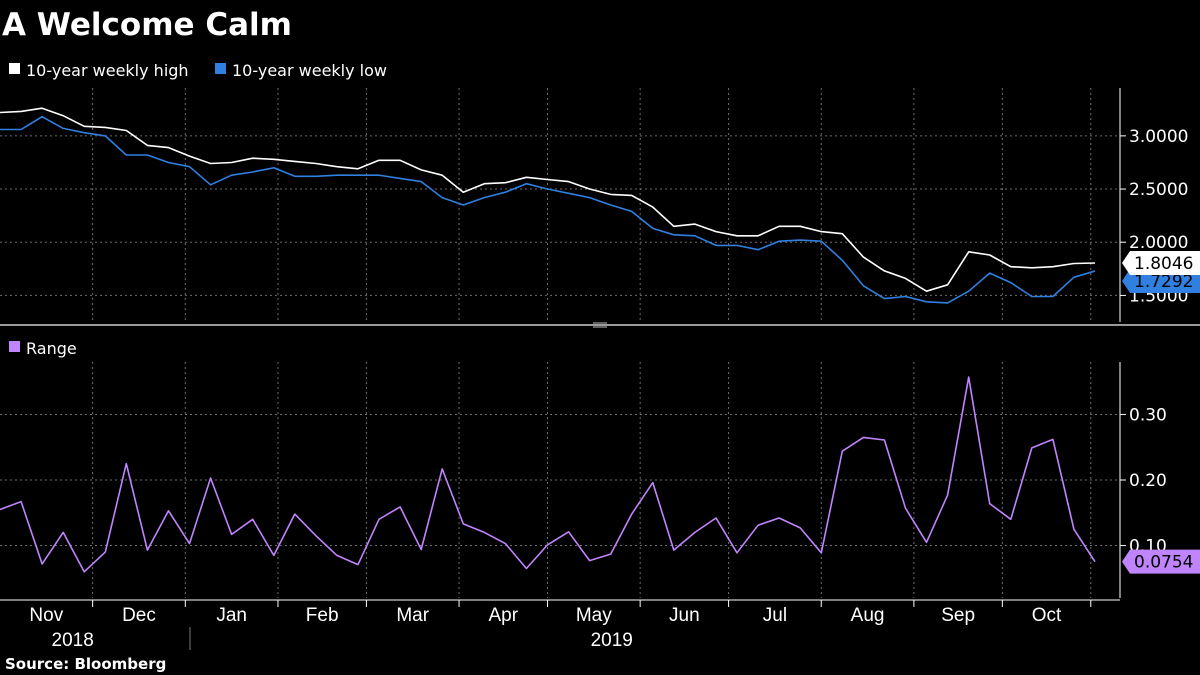 This screenshot has height=675, width=1200. Describe the element at coordinates (1158, 243) in the screenshot. I see `top-y-tick-label: 2.0000` at that location.